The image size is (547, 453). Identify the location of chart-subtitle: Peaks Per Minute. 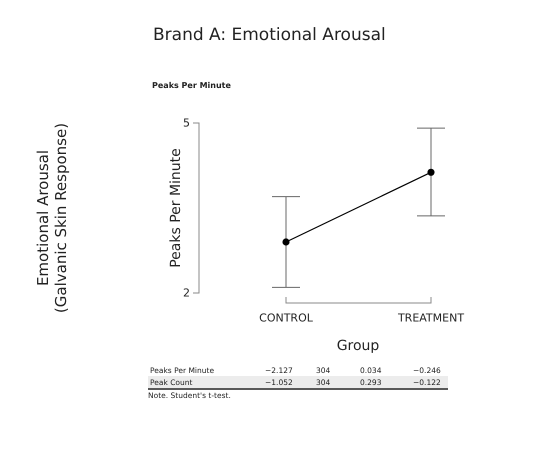
(192, 85).